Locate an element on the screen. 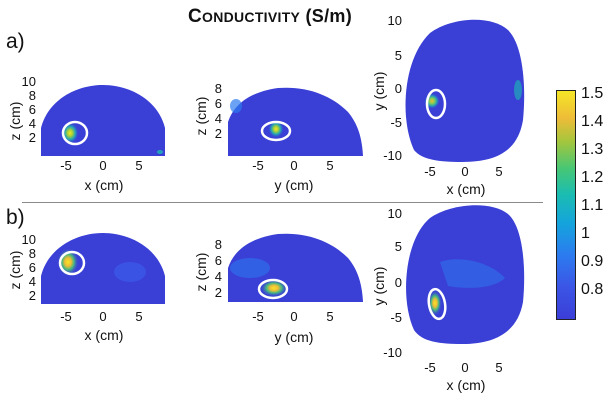 The image size is (613, 398). b-xz-xtick-5: 5 is located at coordinates (138, 316).